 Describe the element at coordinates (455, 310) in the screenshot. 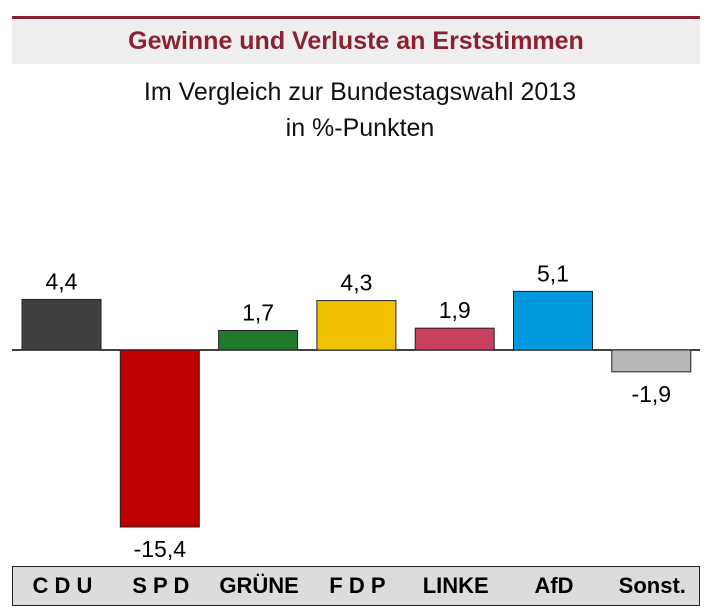

I see `data-label-5: 1,9` at that location.